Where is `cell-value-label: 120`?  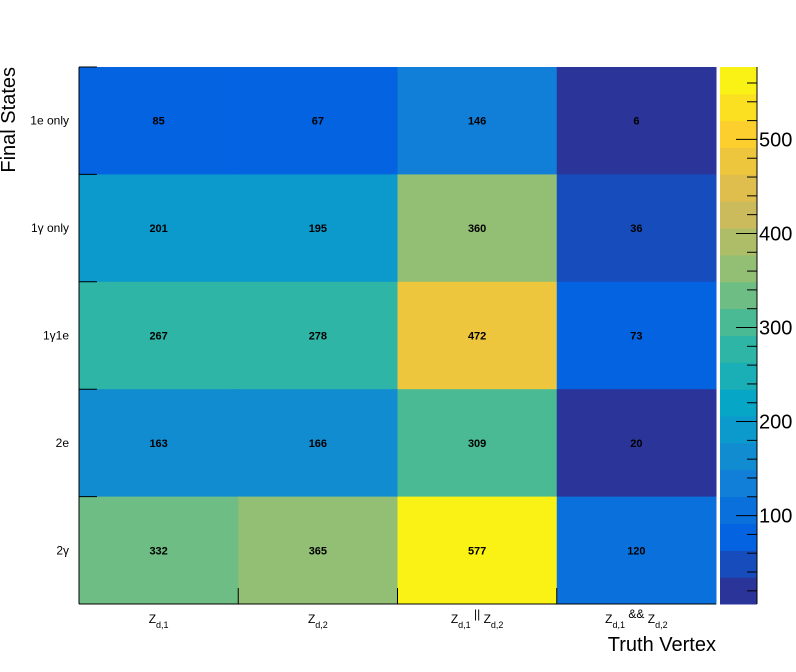
cell-value-label: 120 is located at coordinates (636, 551).